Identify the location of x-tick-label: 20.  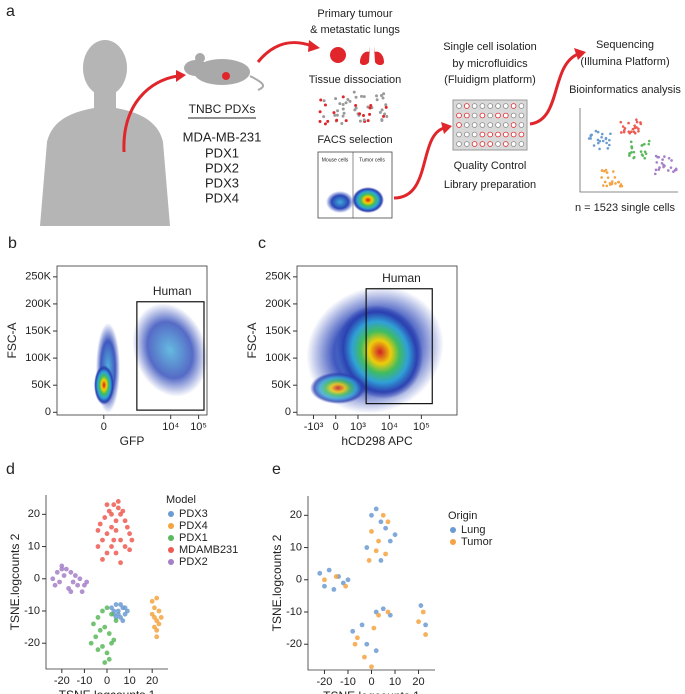
(152, 681).